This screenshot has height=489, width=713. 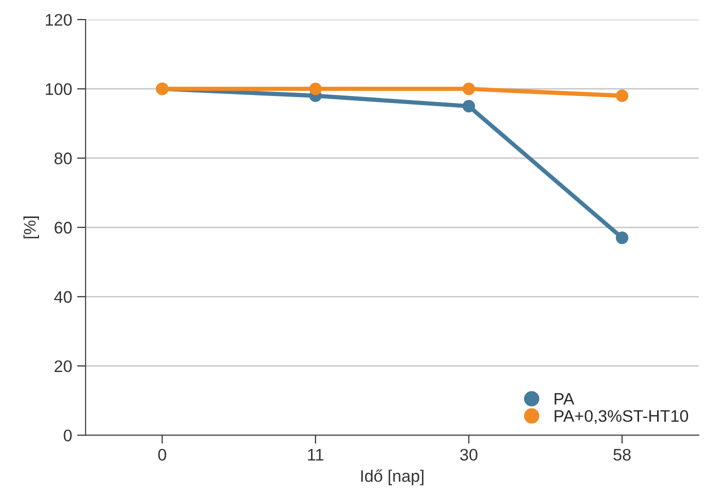 What do you see at coordinates (59, 89) in the screenshot?
I see `y-tick-label: 100` at bounding box center [59, 89].